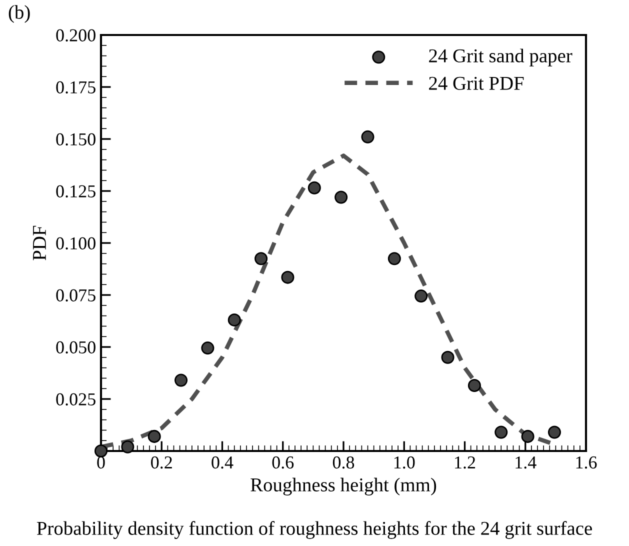 The width and height of the screenshot is (629, 546). Describe the element at coordinates (500, 57) in the screenshot. I see `legend-label: 24 Grit sand paper` at that location.